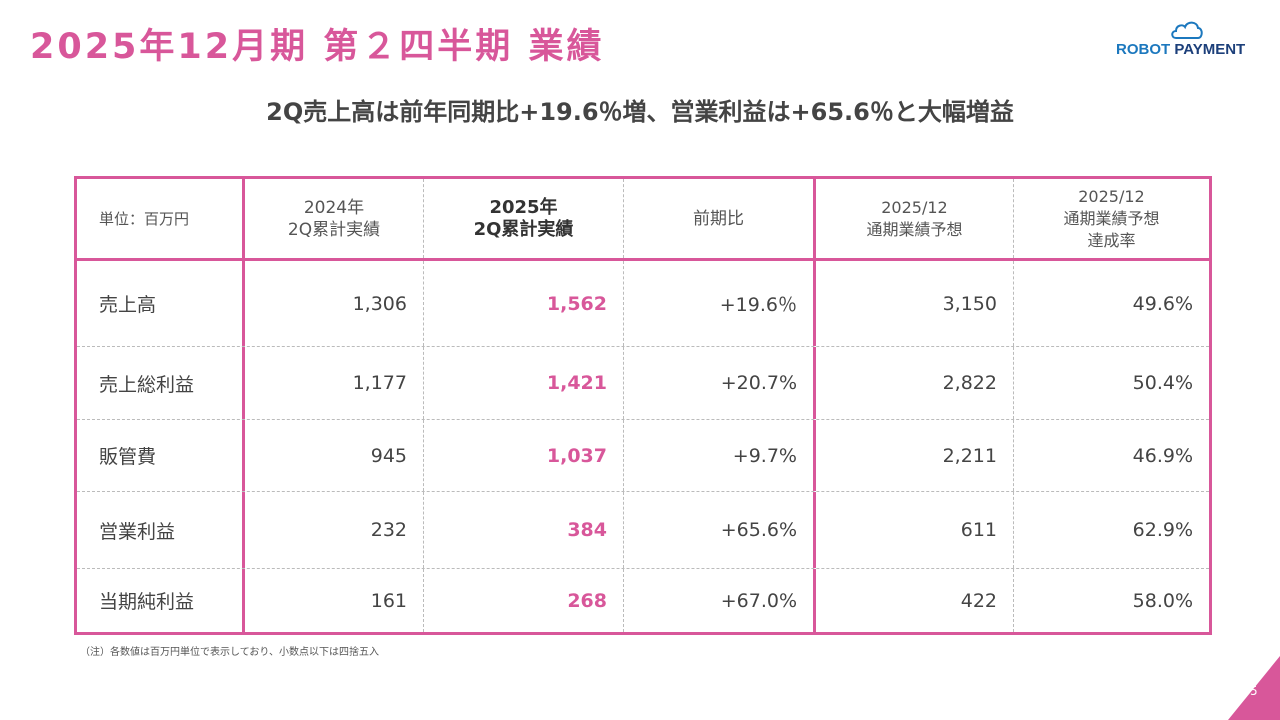  Describe the element at coordinates (718, 455) in the screenshot. I see `cell-yoy: +9.7%` at that location.